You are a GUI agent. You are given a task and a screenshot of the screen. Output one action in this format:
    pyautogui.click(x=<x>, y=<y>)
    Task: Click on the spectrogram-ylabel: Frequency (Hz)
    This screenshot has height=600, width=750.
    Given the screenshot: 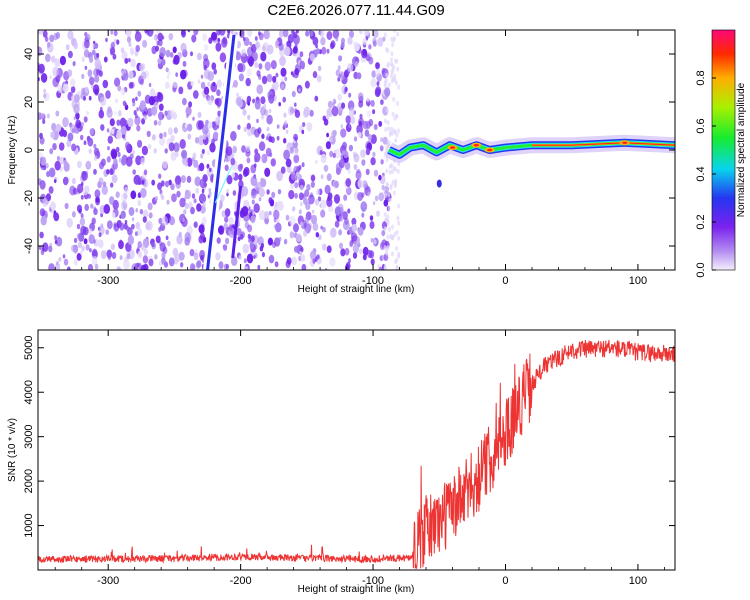 What is the action you would take?
    pyautogui.click(x=12, y=150)
    